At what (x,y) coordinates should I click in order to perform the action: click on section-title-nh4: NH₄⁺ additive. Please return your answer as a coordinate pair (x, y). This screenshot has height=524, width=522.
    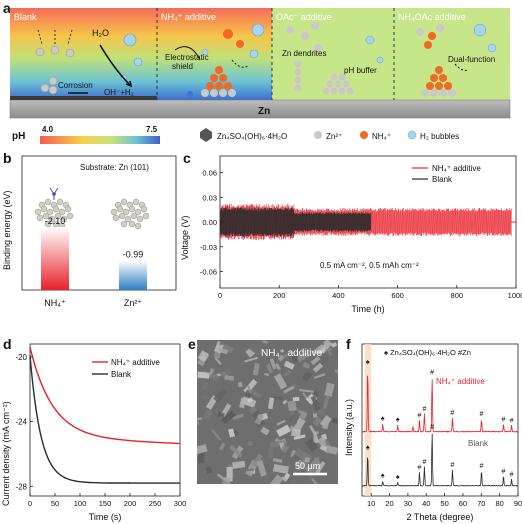
    Looking at the image, I should click on (188, 17).